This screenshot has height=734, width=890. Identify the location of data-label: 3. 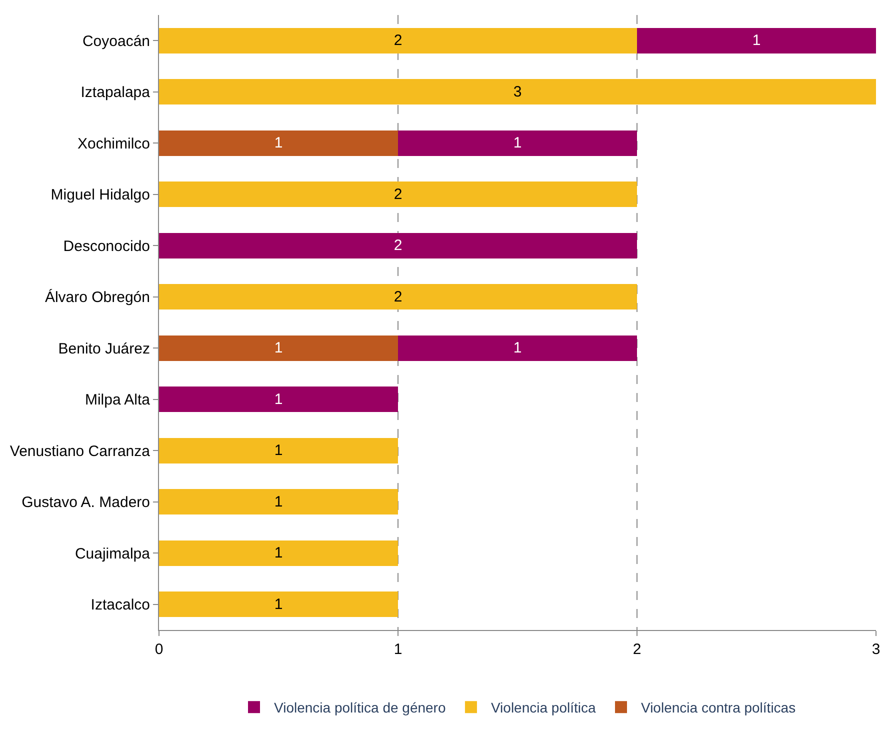
(517, 91).